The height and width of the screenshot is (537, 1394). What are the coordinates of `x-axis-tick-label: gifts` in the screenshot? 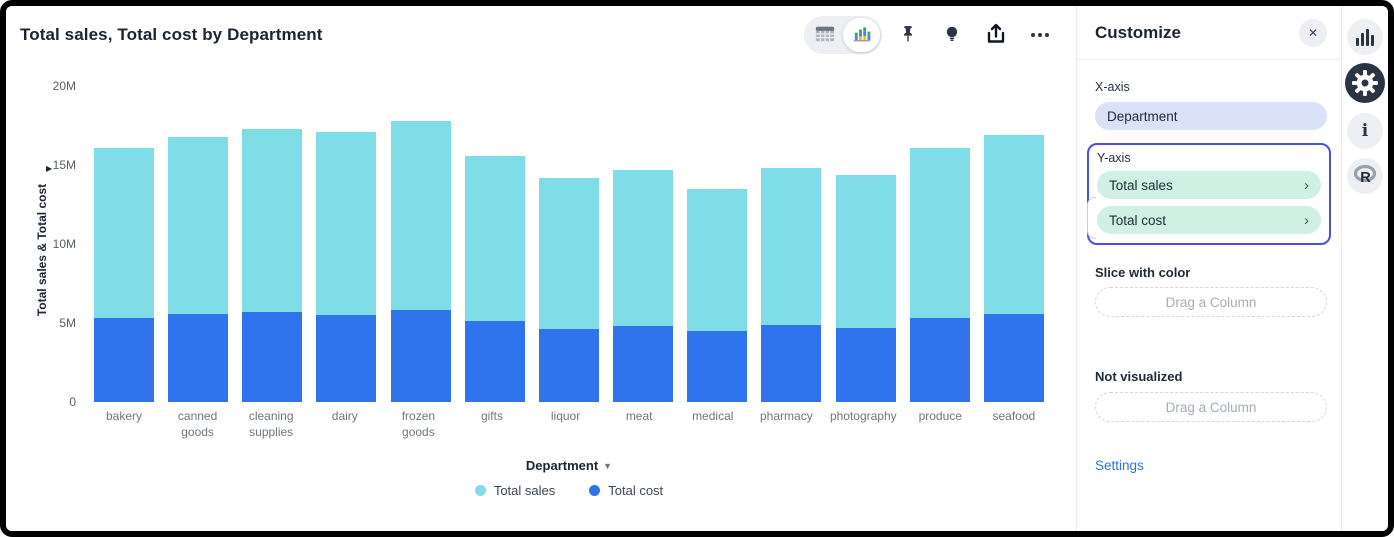 It's located at (491, 416).